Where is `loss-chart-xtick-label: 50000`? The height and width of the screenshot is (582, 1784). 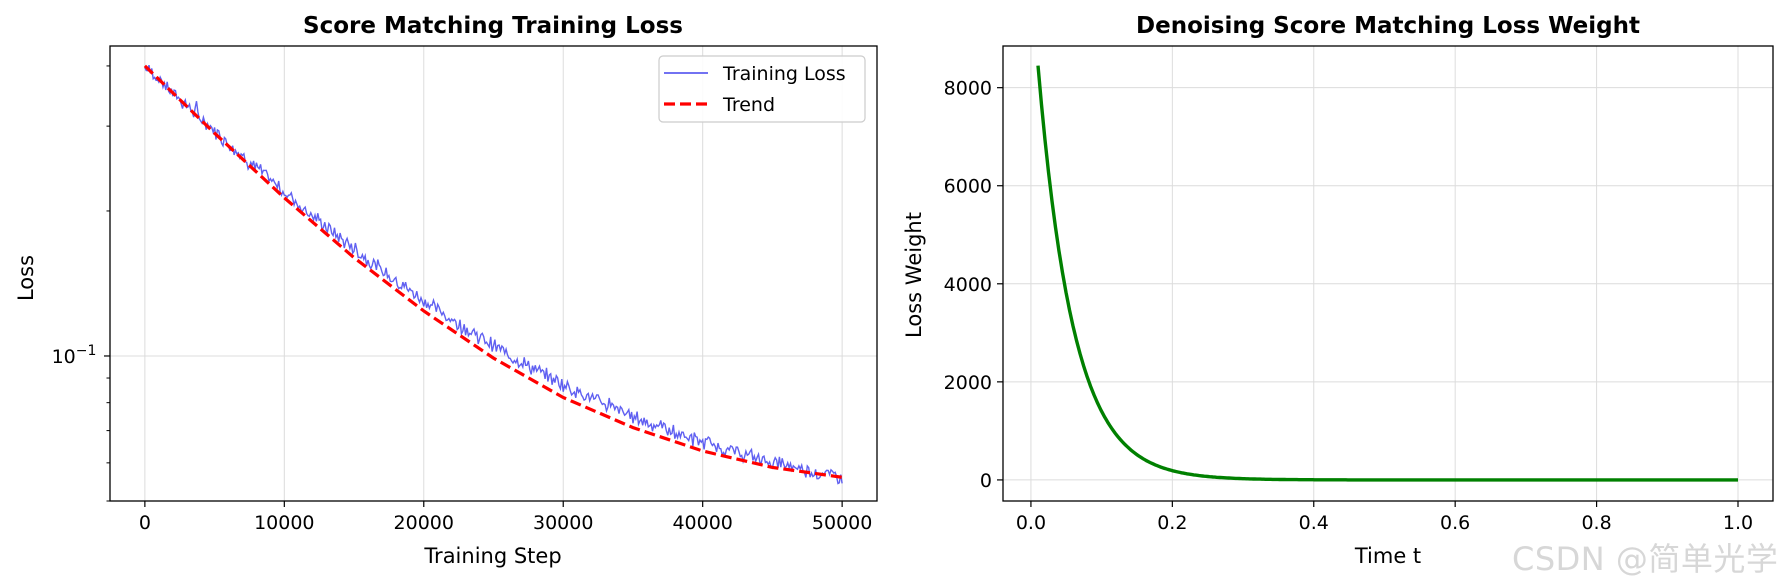 loss-chart-xtick-label: 50000 is located at coordinates (842, 523).